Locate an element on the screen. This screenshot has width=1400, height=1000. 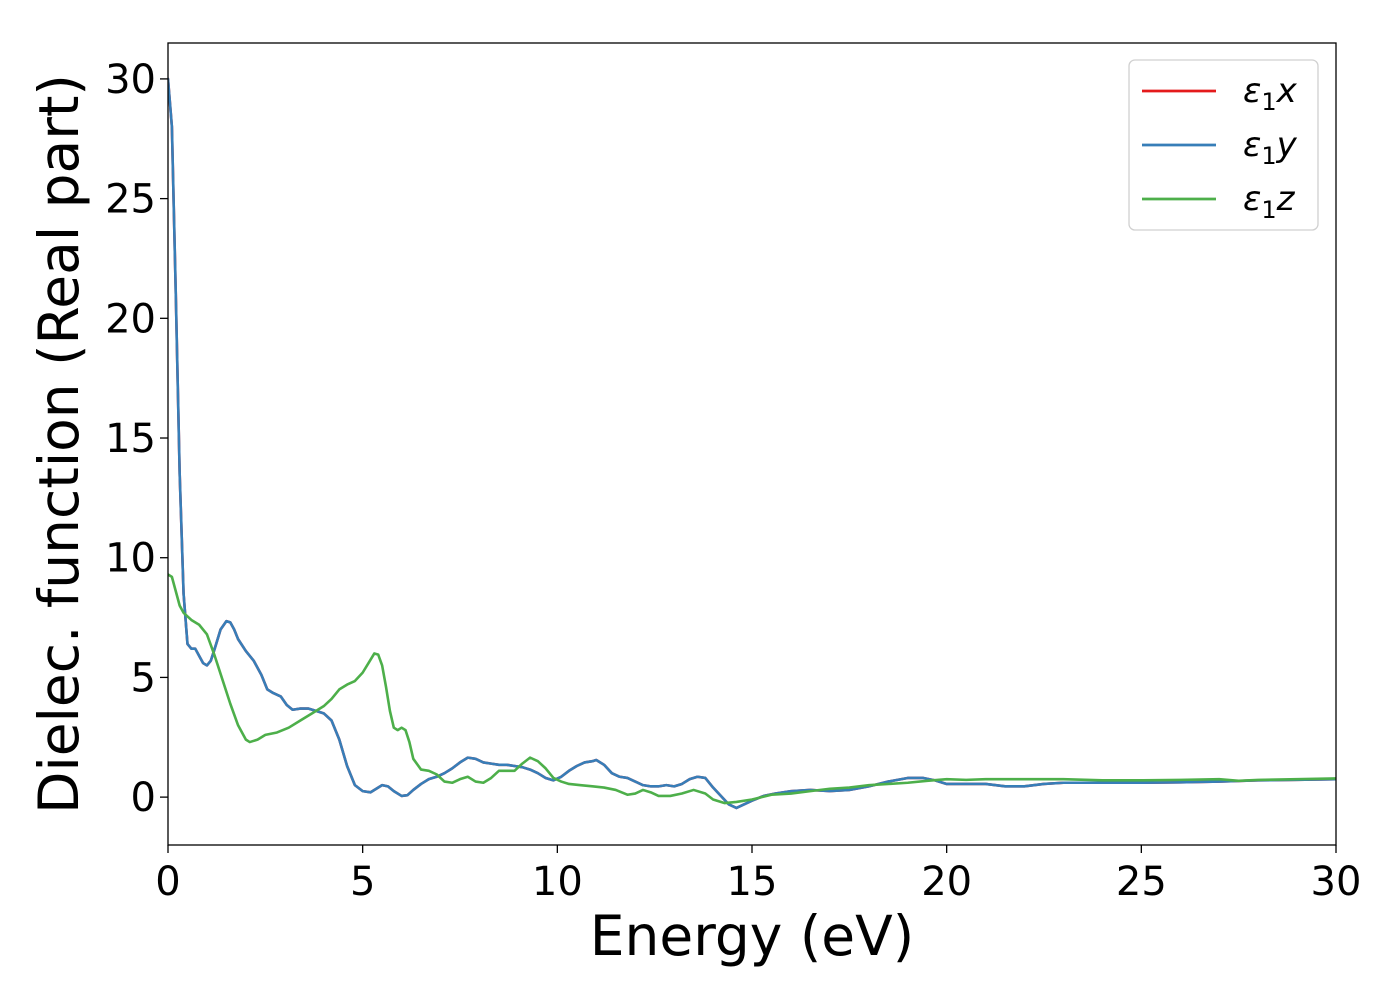
y-axis-ticks: 0 5 10 15 20 25 30 is located at coordinates (136, 439).